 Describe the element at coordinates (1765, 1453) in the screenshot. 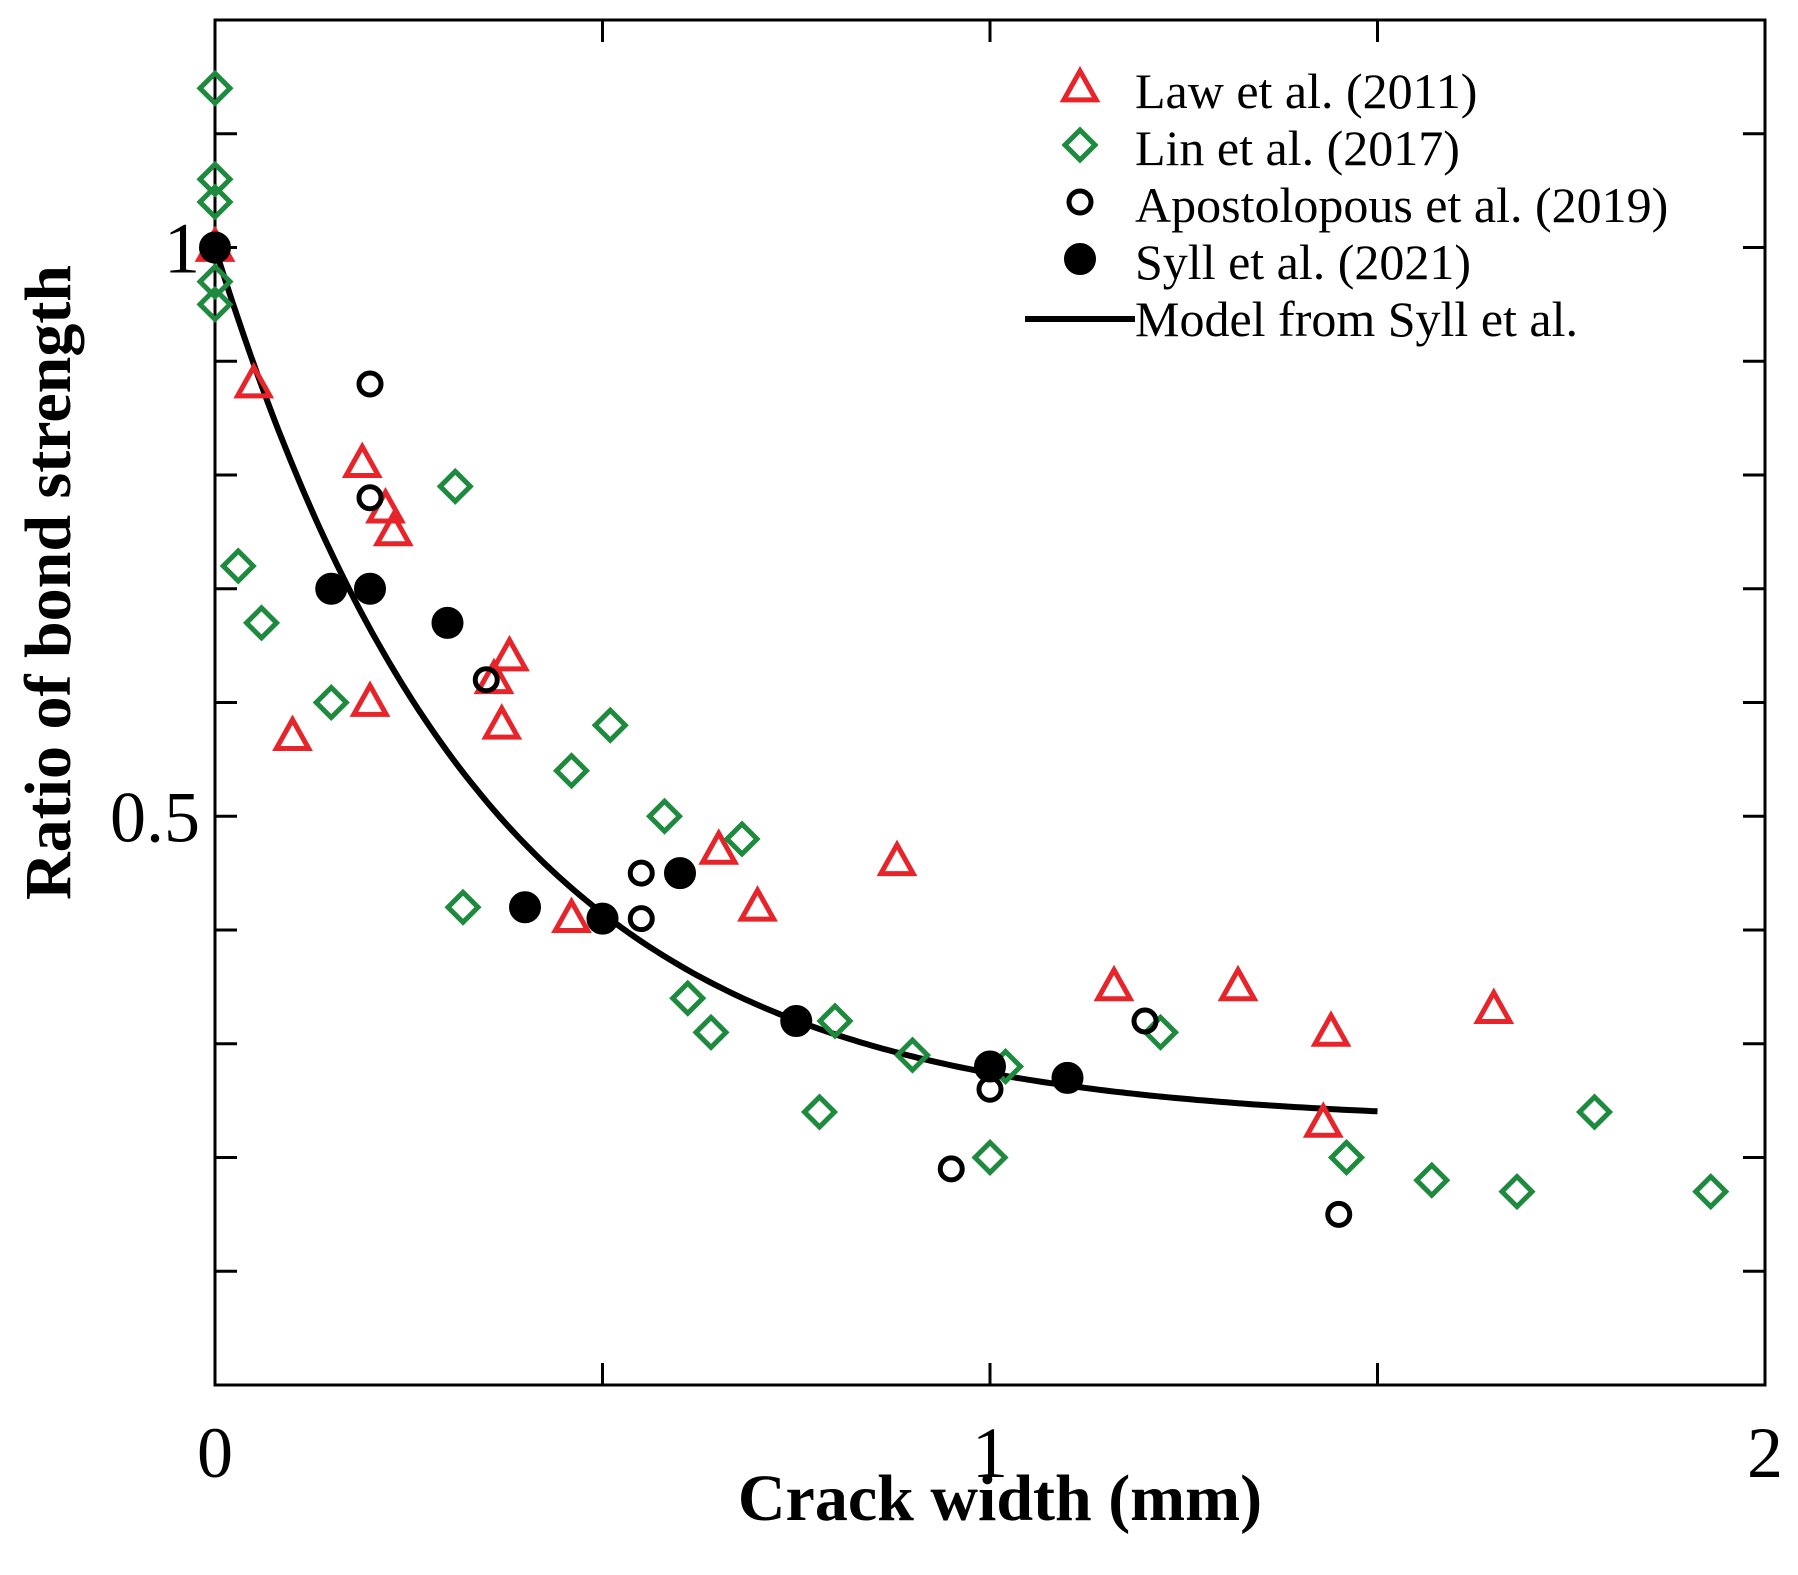

I see `x-tick-label: 2` at that location.